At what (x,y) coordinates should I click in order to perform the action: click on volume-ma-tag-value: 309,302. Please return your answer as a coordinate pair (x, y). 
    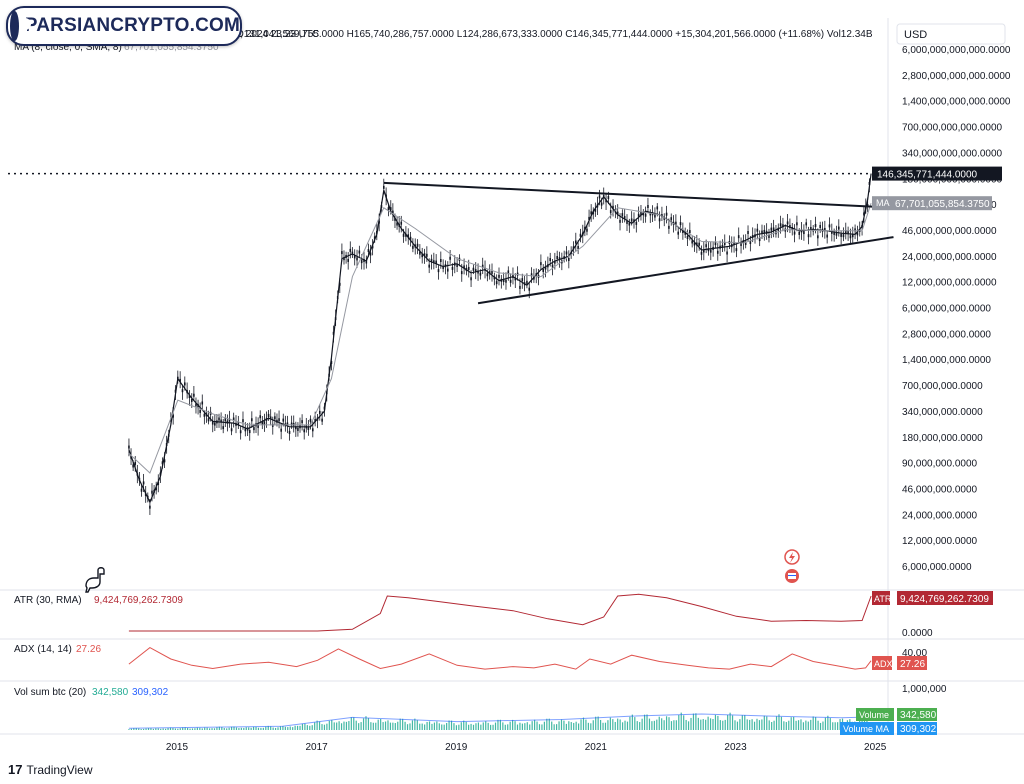
    Looking at the image, I should click on (918, 729).